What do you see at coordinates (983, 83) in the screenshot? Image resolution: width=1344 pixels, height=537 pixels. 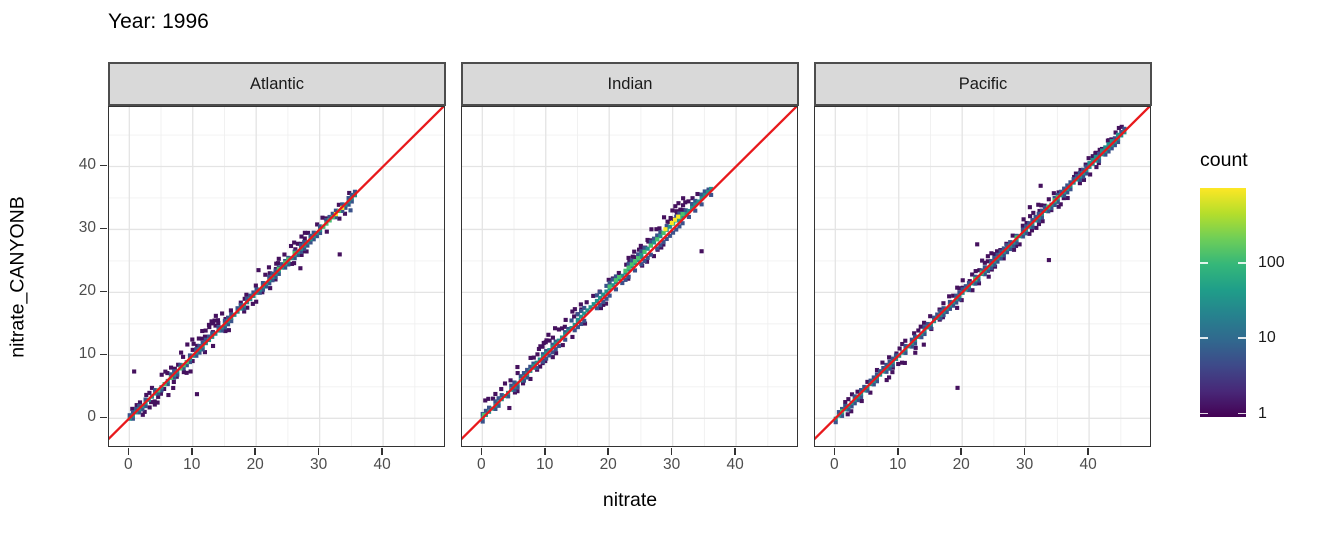 I see `facet-strip-label: Pacific` at bounding box center [983, 83].